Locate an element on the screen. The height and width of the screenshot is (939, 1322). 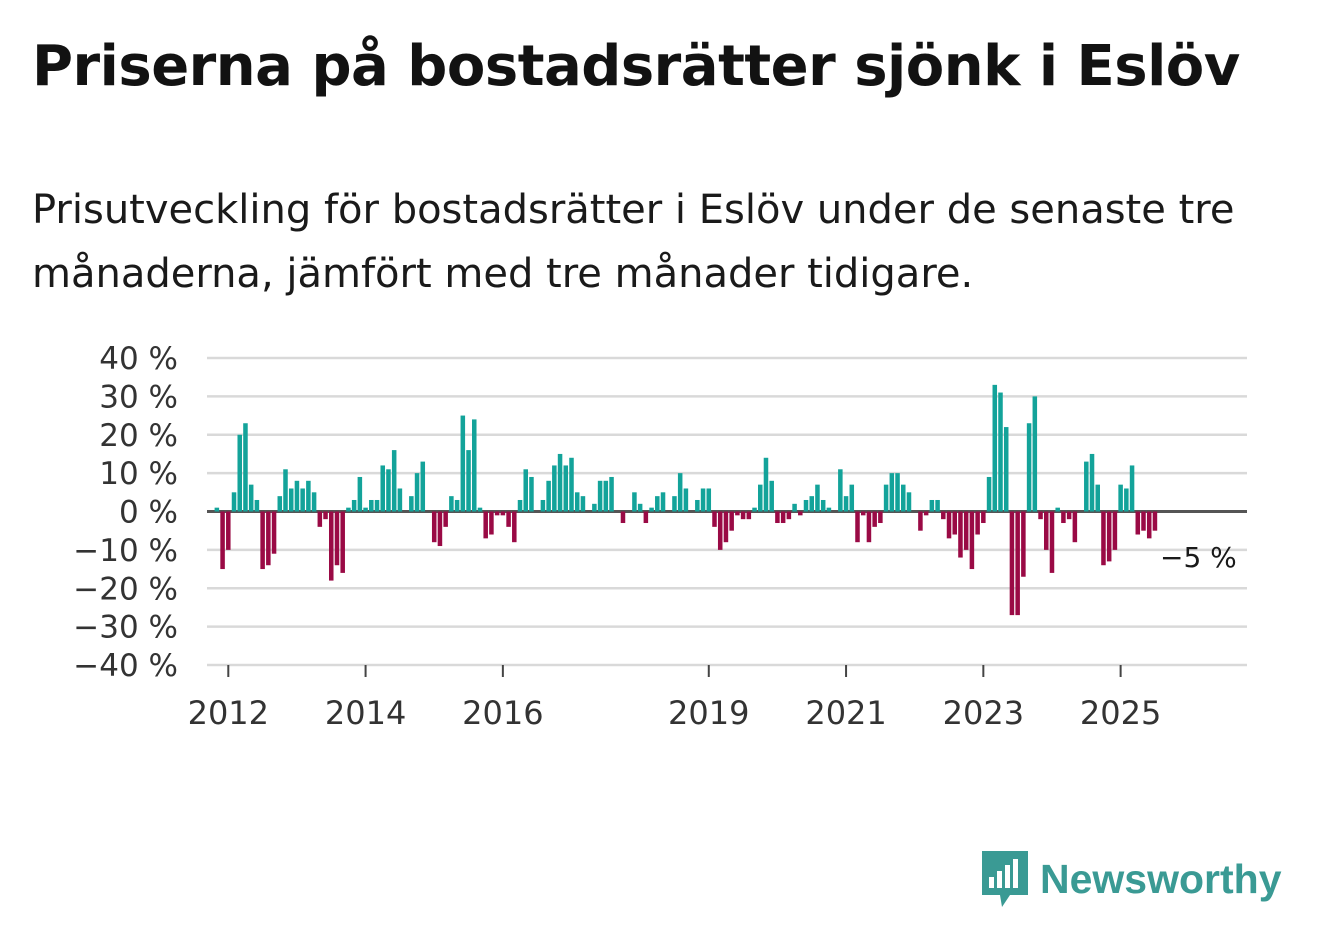
y-tick-label: −20 % is located at coordinates (125, 589).